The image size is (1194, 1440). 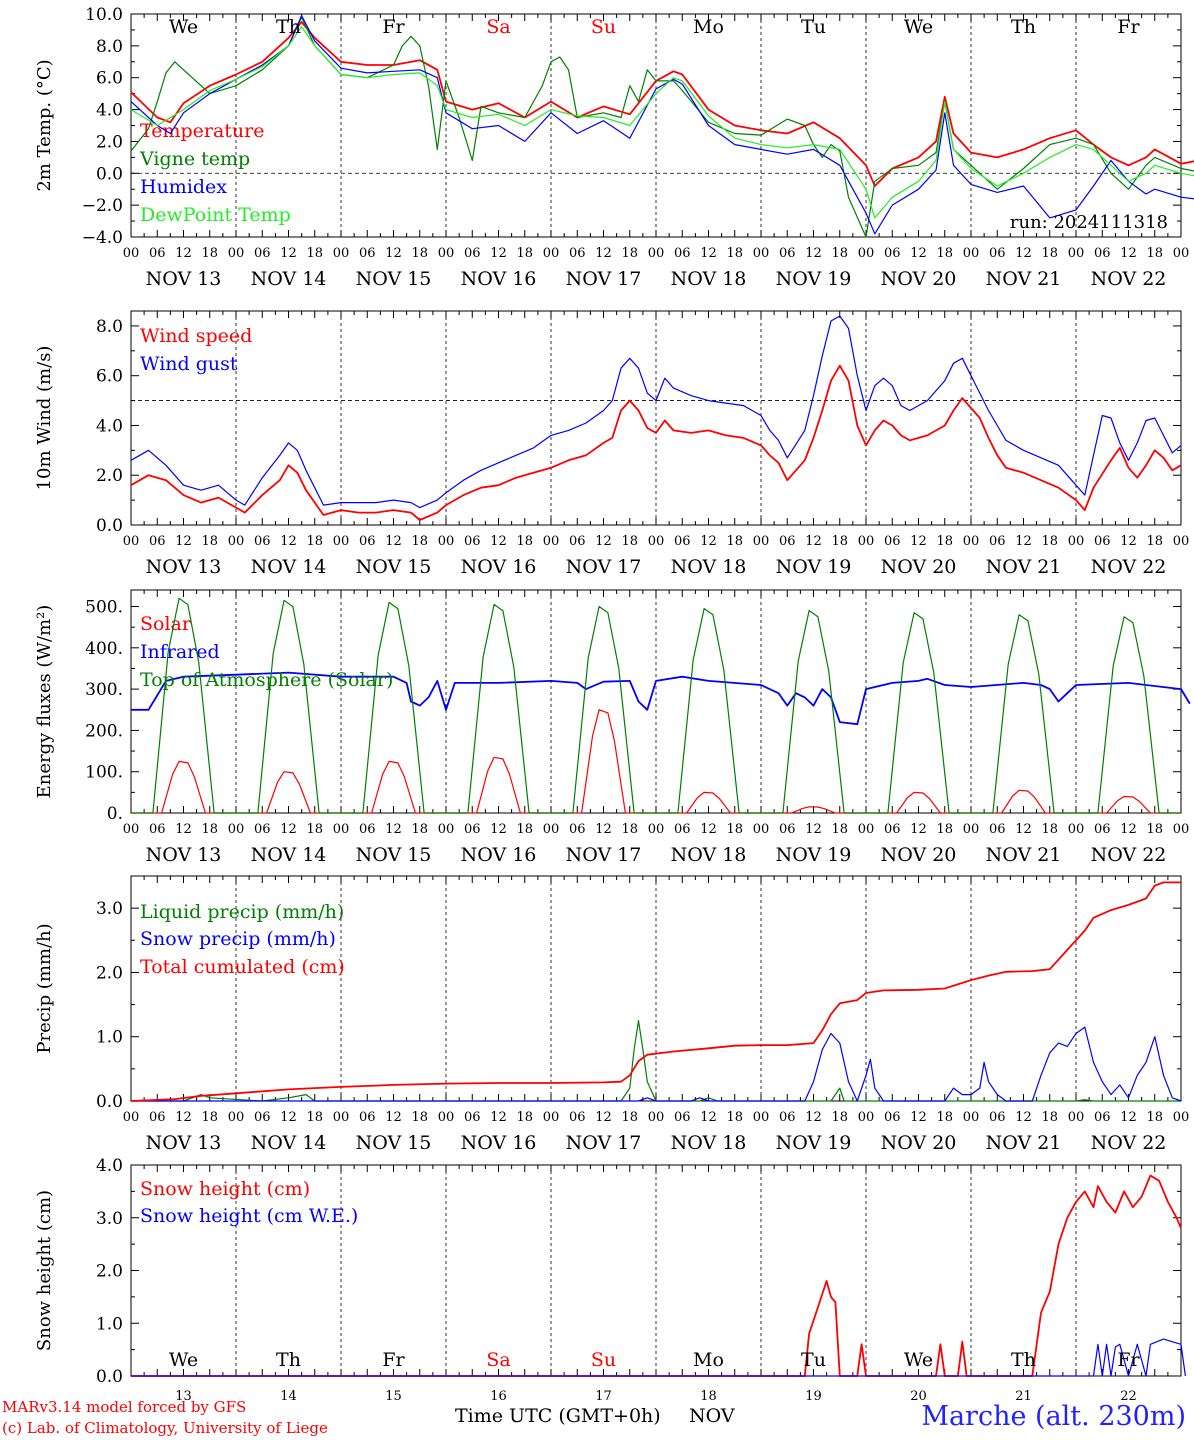 I want to click on y-axis-label: Precip (mm/h), so click(x=44, y=988).